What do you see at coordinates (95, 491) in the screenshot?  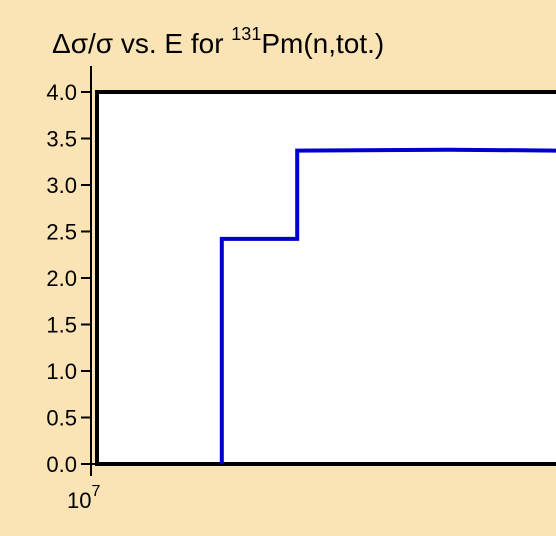 I see `x-tick-label-exponent: 7` at bounding box center [95, 491].